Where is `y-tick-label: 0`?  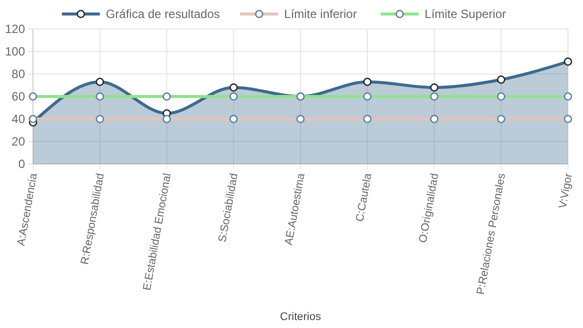
y-tick-label: 0 is located at coordinates (22, 164).